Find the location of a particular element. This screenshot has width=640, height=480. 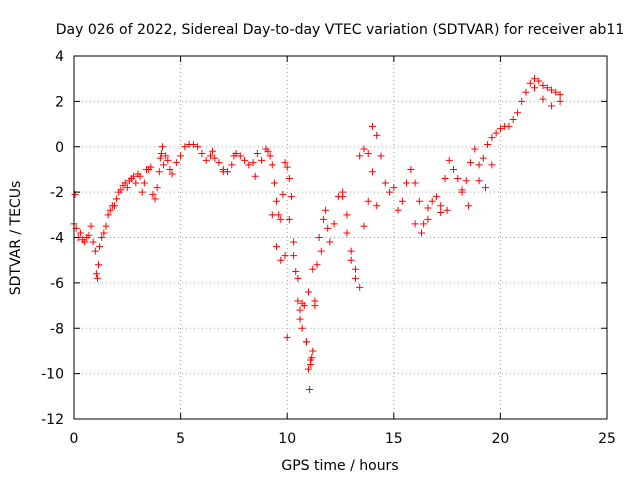

x-axis-label: GPS time / hours is located at coordinates (339, 466).